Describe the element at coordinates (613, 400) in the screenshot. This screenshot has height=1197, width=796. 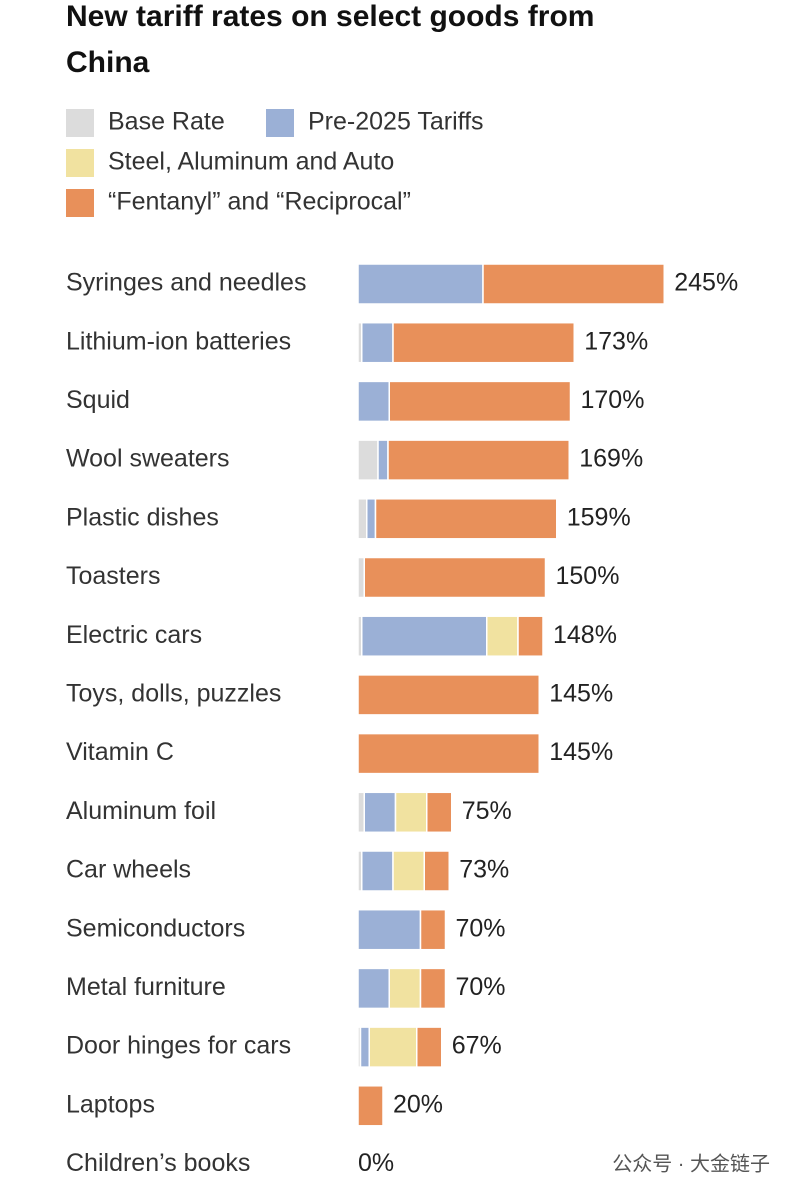
I see `total-label: 170%` at that location.